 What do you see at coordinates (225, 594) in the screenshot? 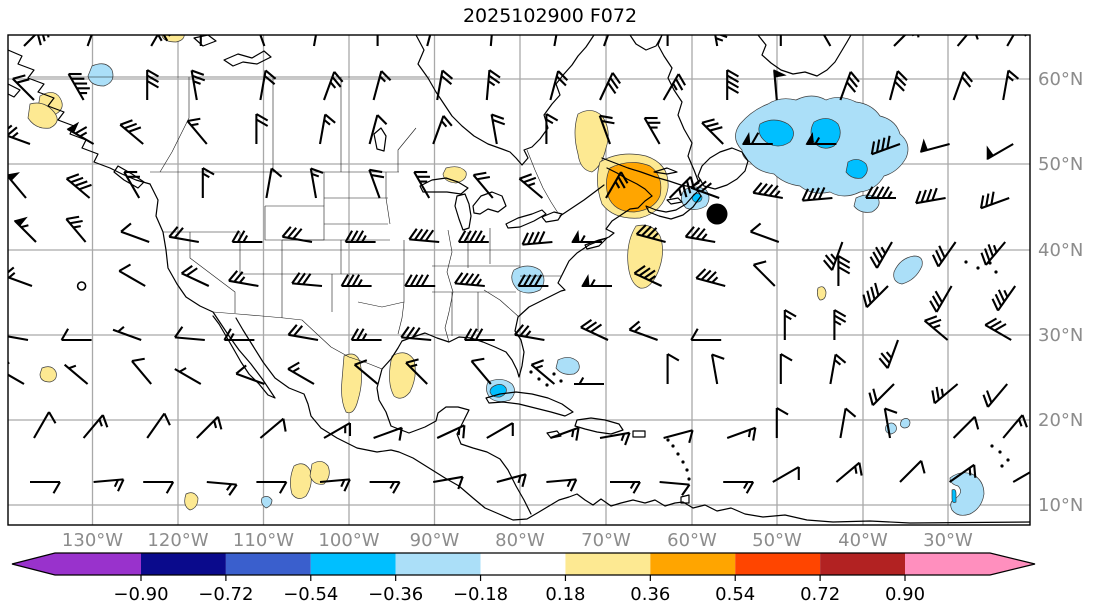
I see `colorbar-tick-label: −0.72` at bounding box center [225, 594].